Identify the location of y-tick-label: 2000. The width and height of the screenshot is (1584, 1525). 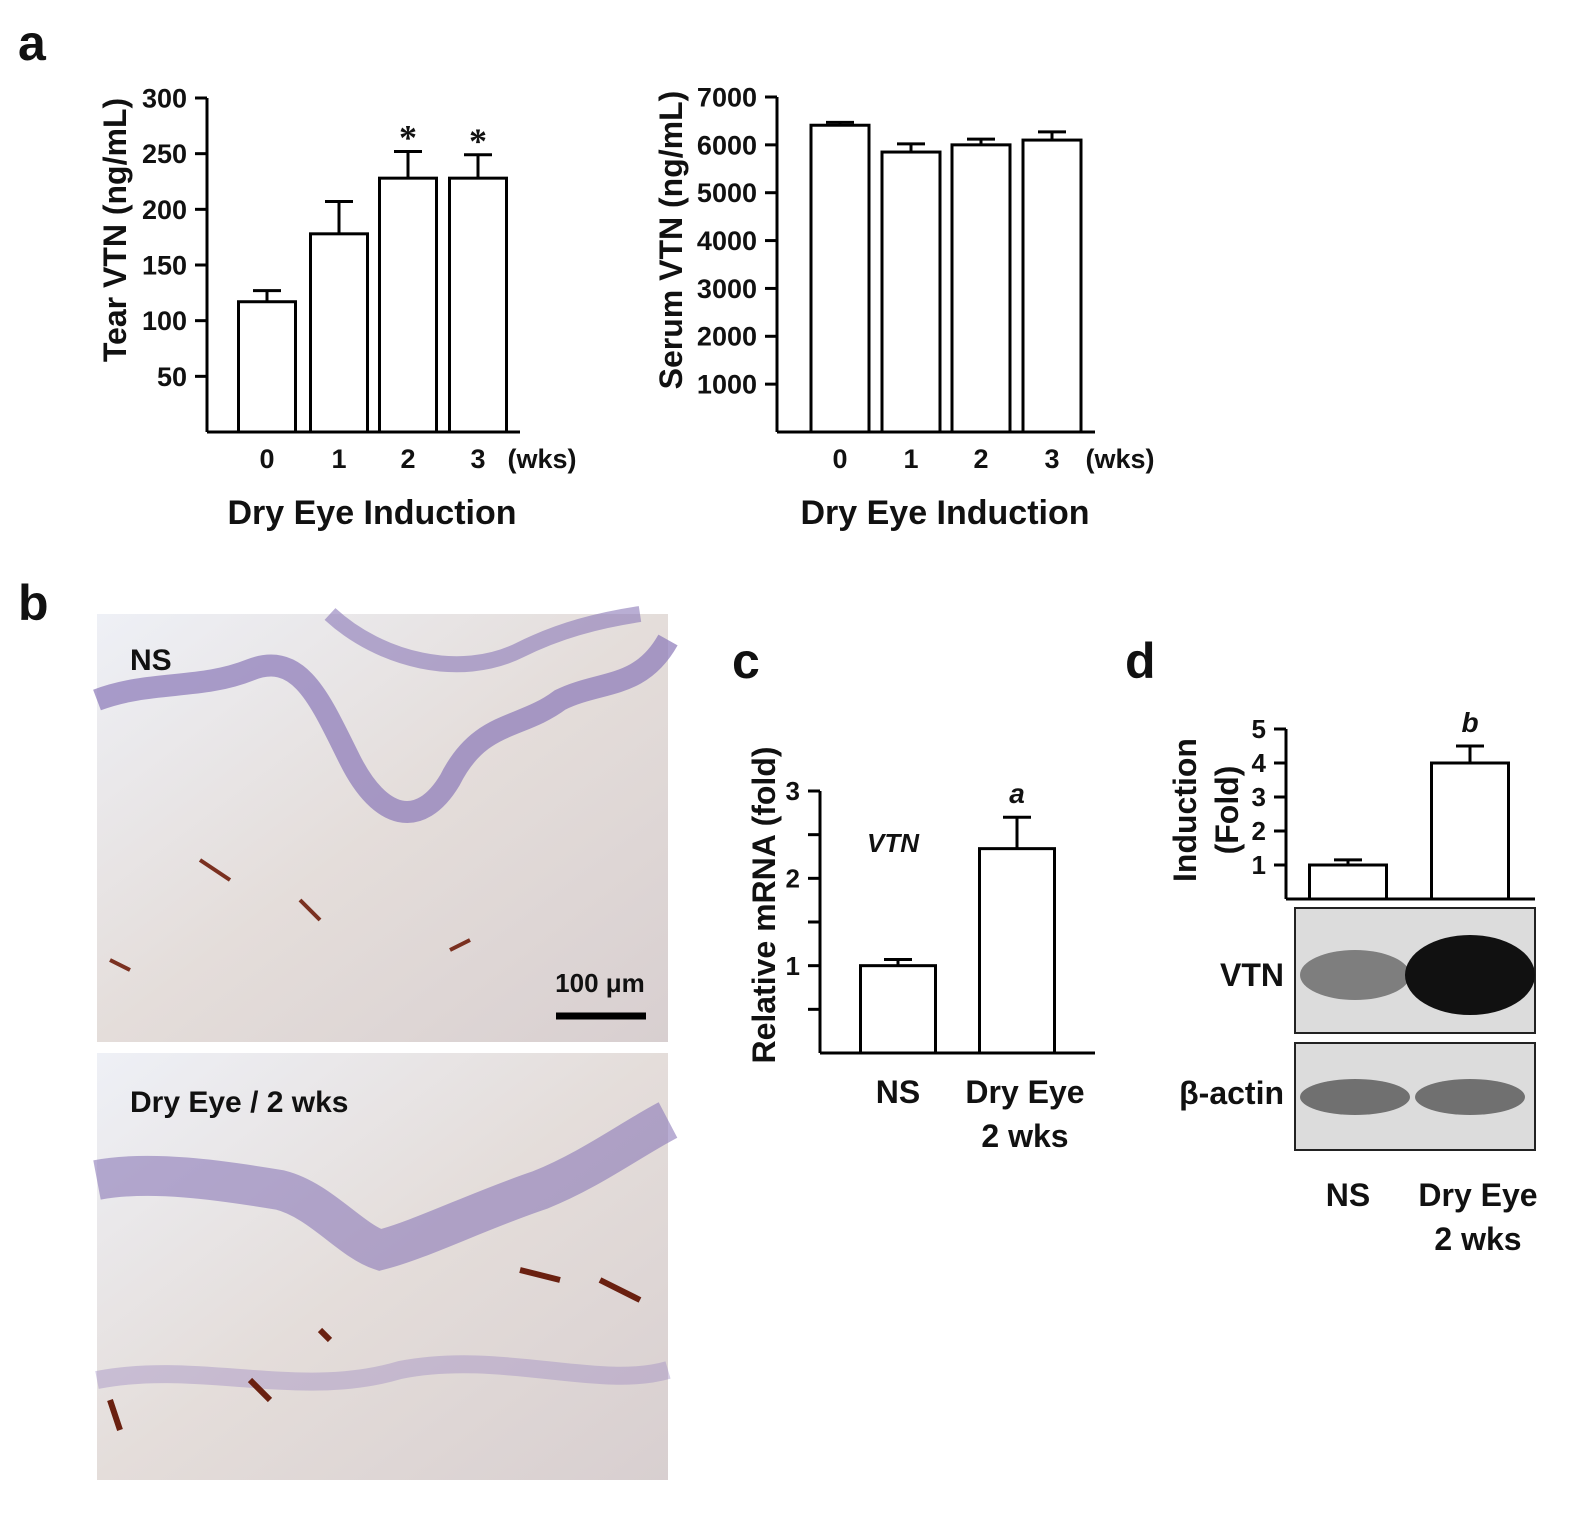
(727, 337).